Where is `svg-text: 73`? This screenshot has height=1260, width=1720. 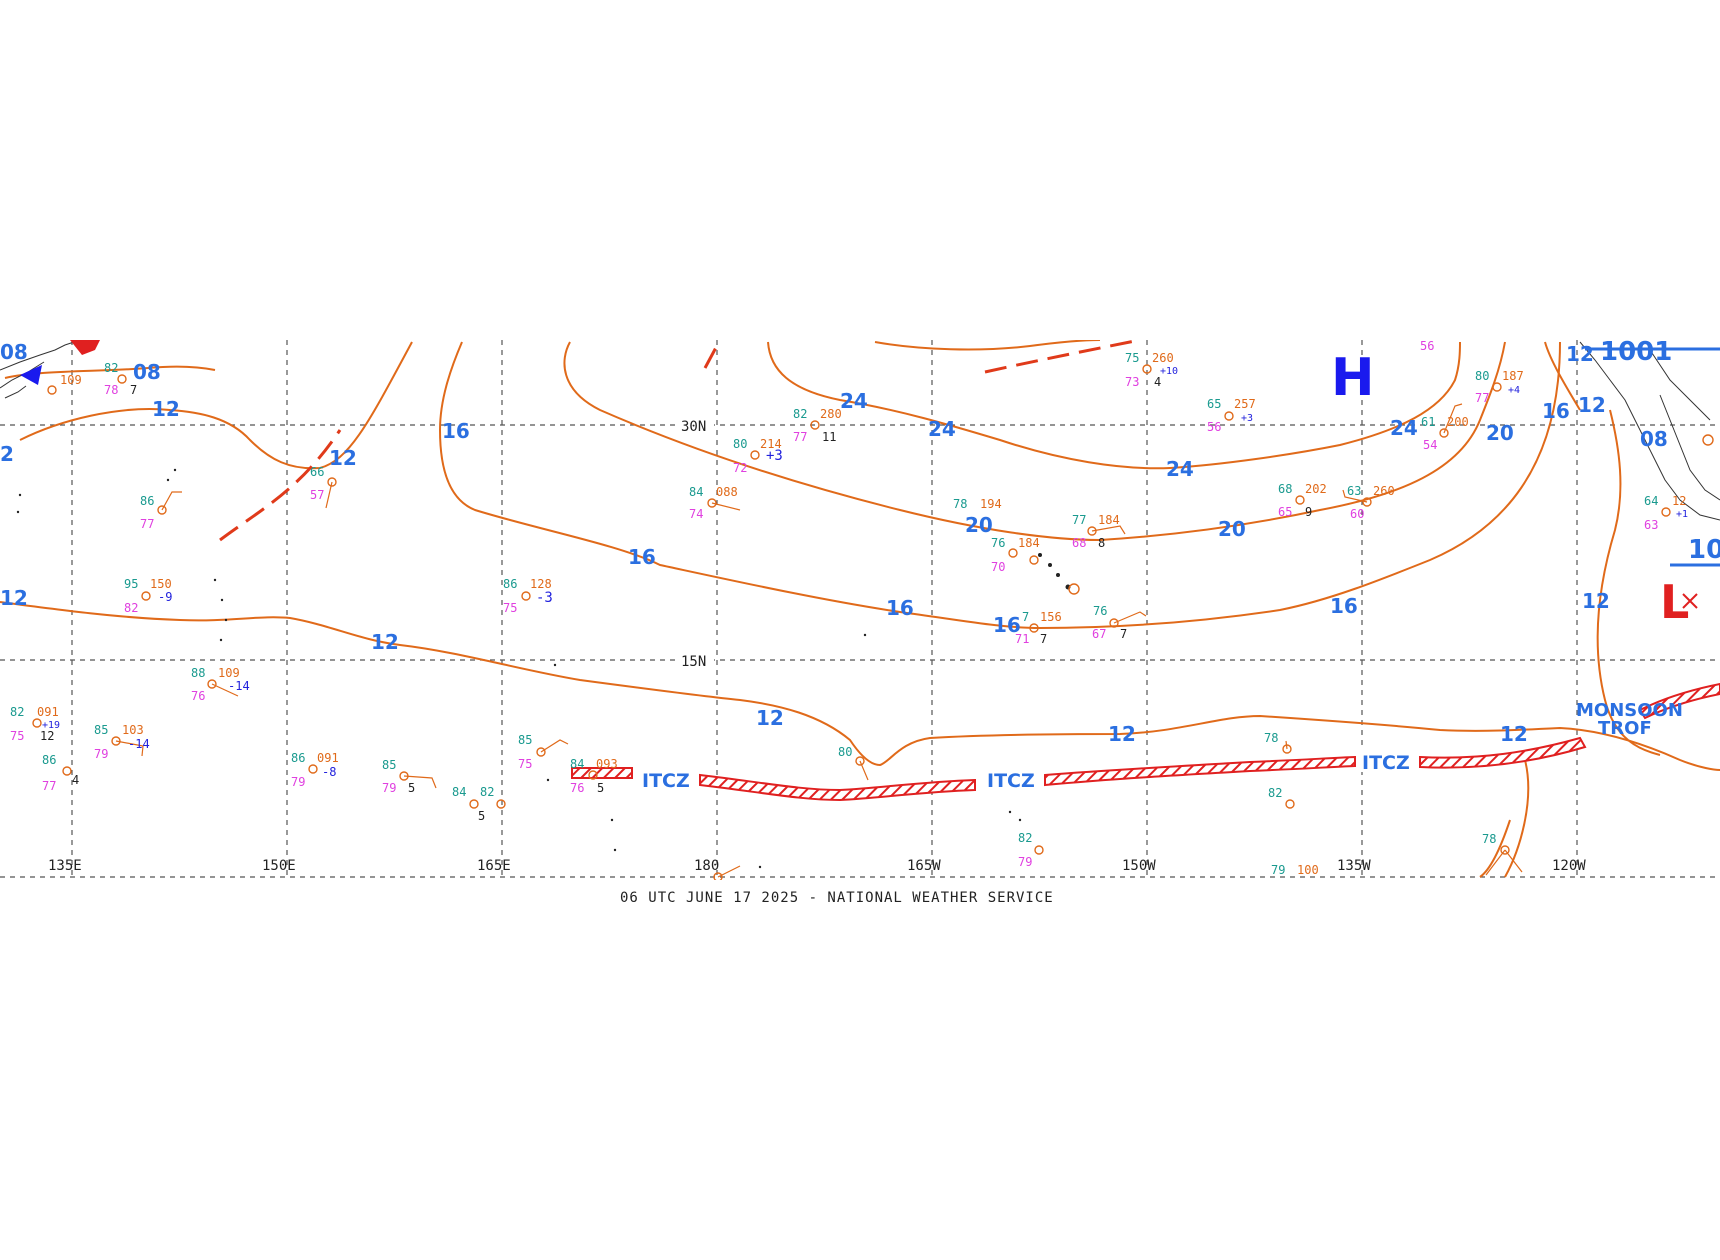 svg-text: 73 is located at coordinates (1132, 382).